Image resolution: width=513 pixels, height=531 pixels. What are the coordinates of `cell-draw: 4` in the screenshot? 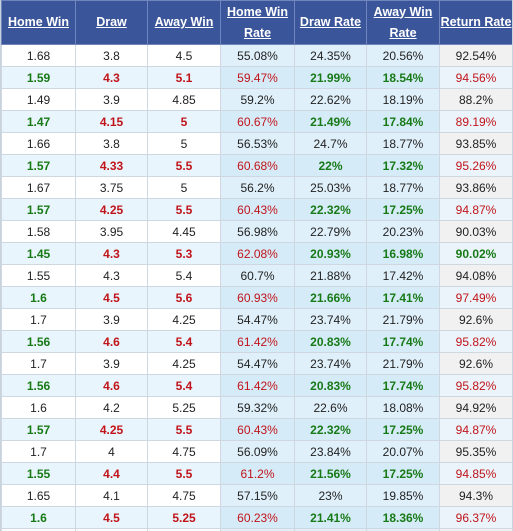 It's located at (111, 451).